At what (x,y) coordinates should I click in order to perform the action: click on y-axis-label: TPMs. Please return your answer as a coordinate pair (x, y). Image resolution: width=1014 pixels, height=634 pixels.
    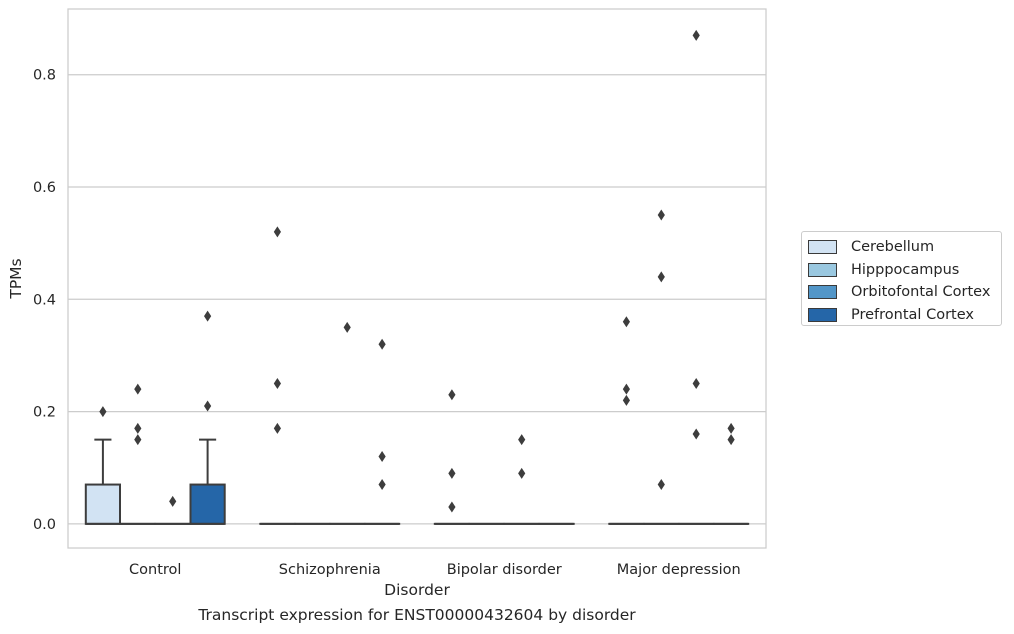
    Looking at the image, I should click on (16, 278).